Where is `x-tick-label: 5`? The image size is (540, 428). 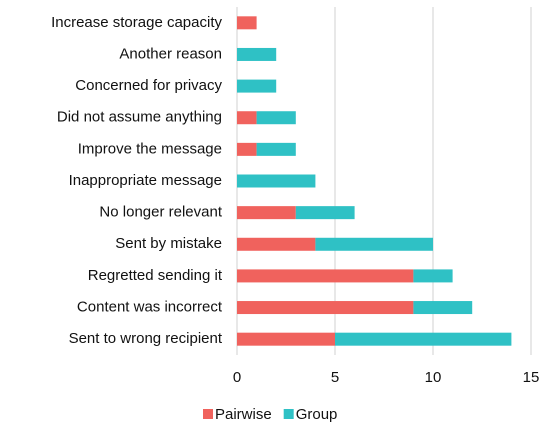
x-tick-label: 5 is located at coordinates (335, 377).